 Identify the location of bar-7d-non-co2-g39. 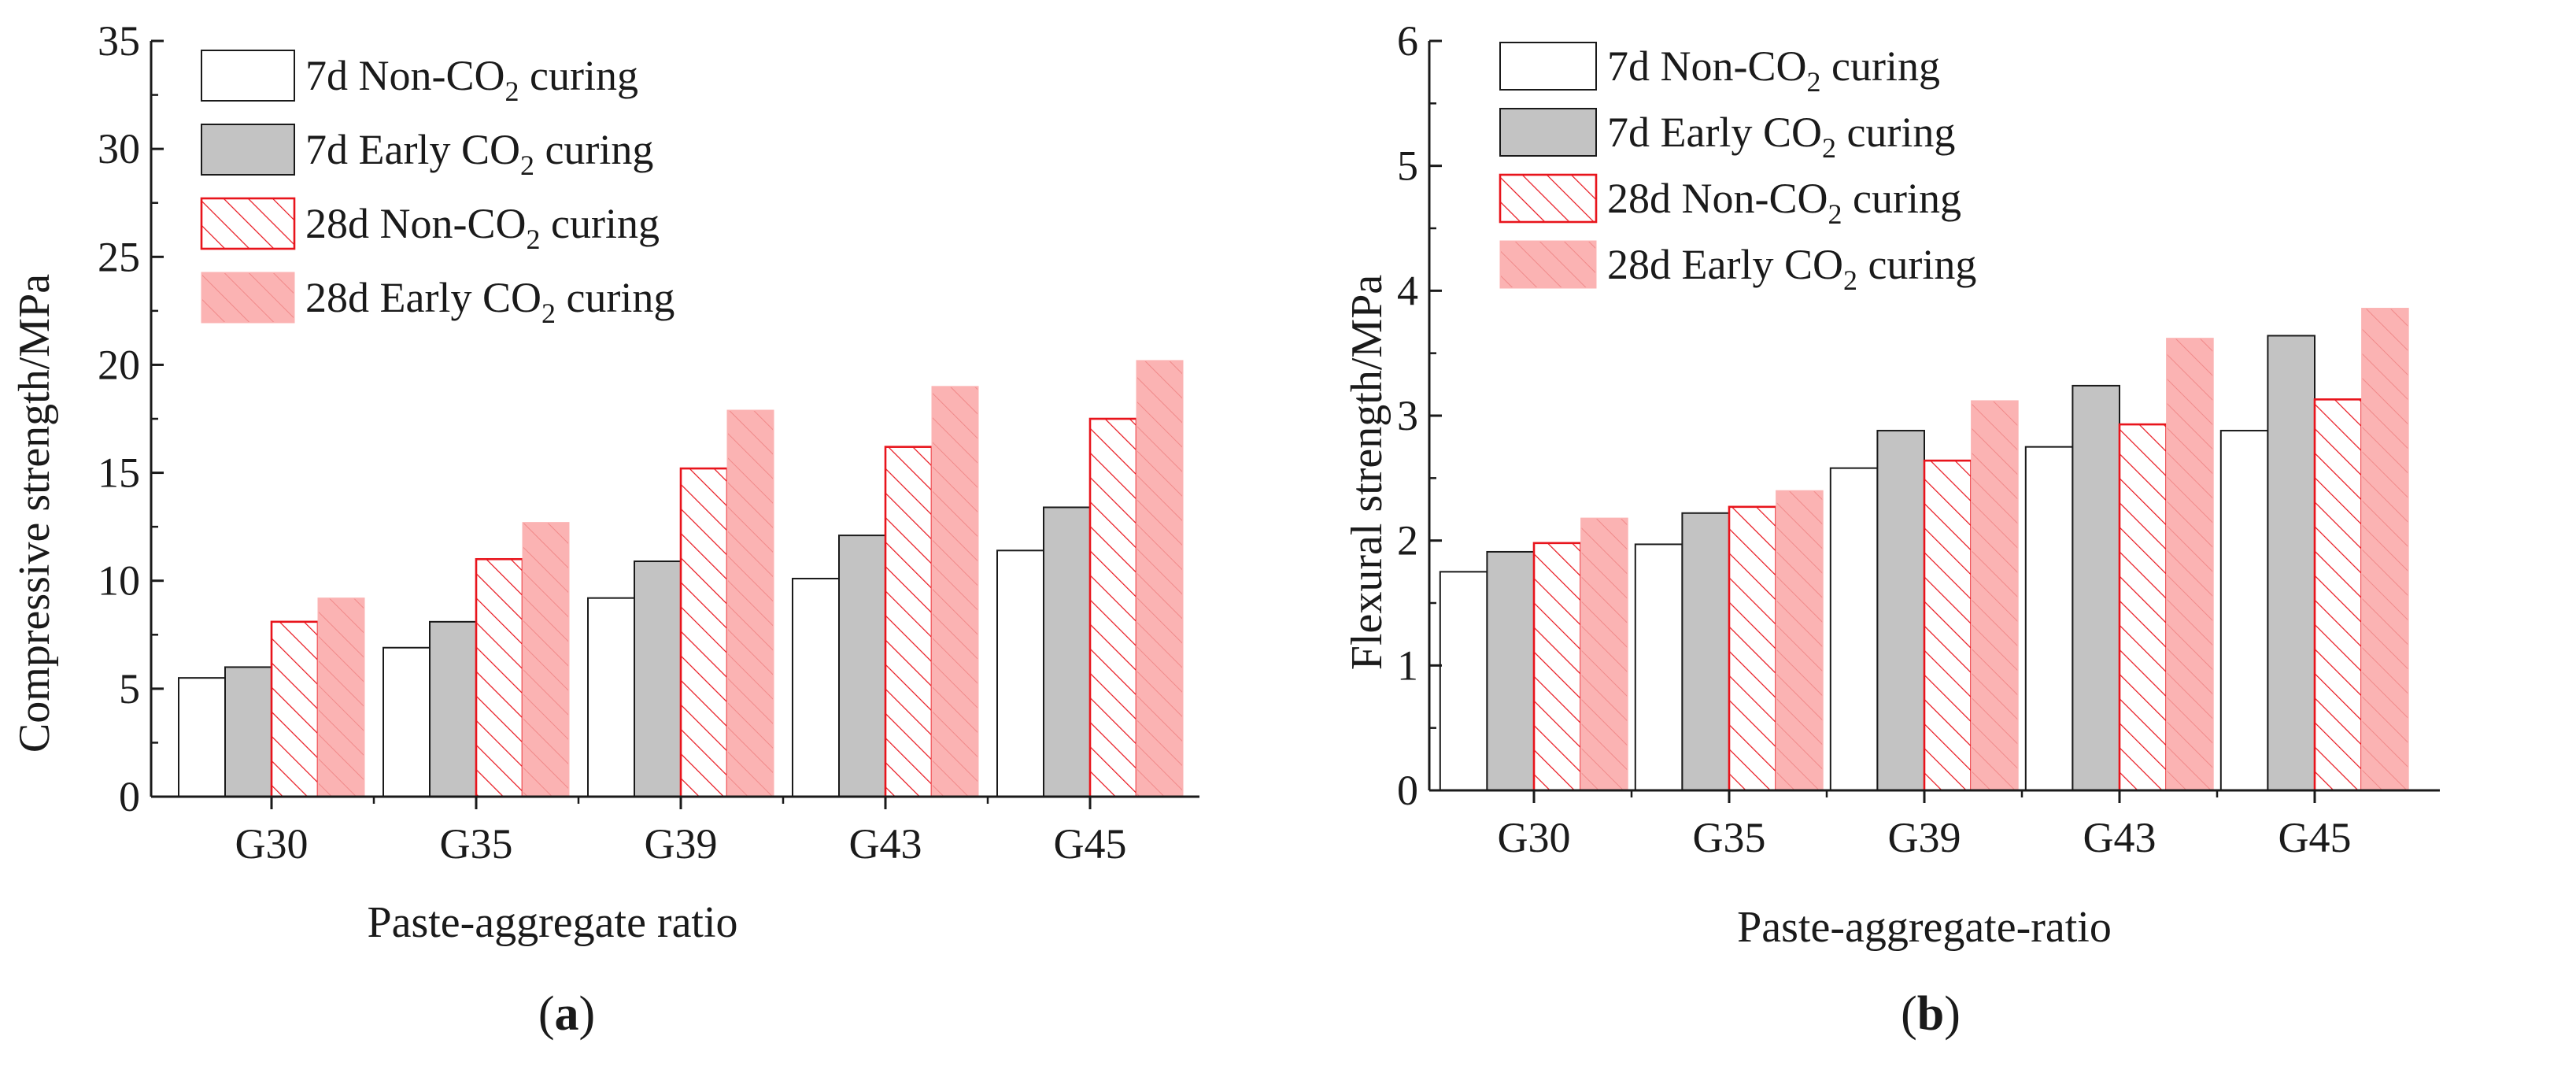
(611, 697).